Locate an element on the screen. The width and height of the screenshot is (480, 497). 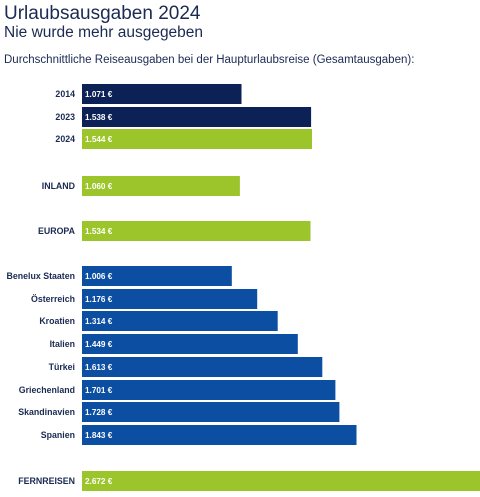
bar-osterreich is located at coordinates (170, 299).